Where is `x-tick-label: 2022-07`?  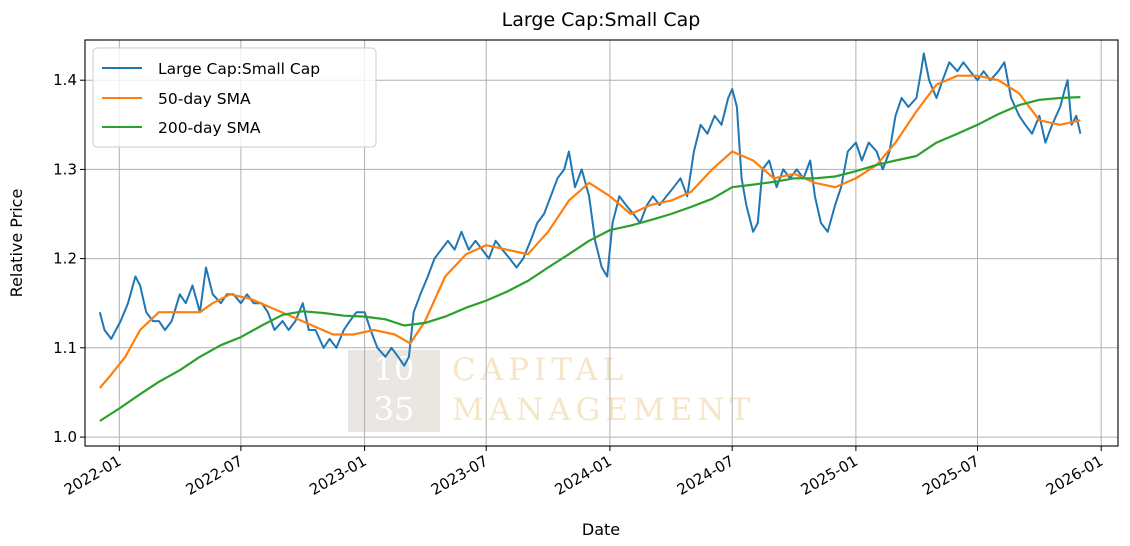 x-tick-label: 2022-07 is located at coordinates (214, 475).